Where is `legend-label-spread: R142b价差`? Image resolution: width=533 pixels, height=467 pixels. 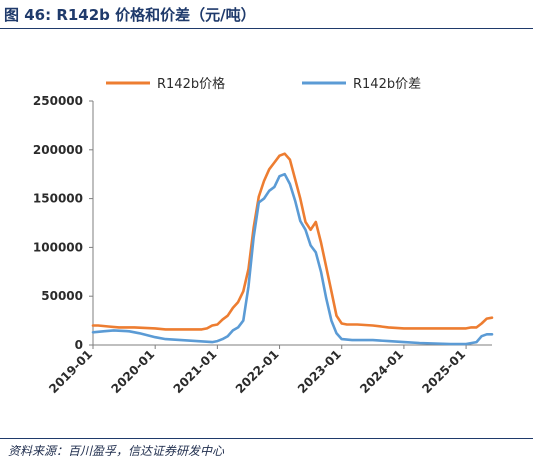 legend-label-spread: R142b价差 is located at coordinates (387, 84).